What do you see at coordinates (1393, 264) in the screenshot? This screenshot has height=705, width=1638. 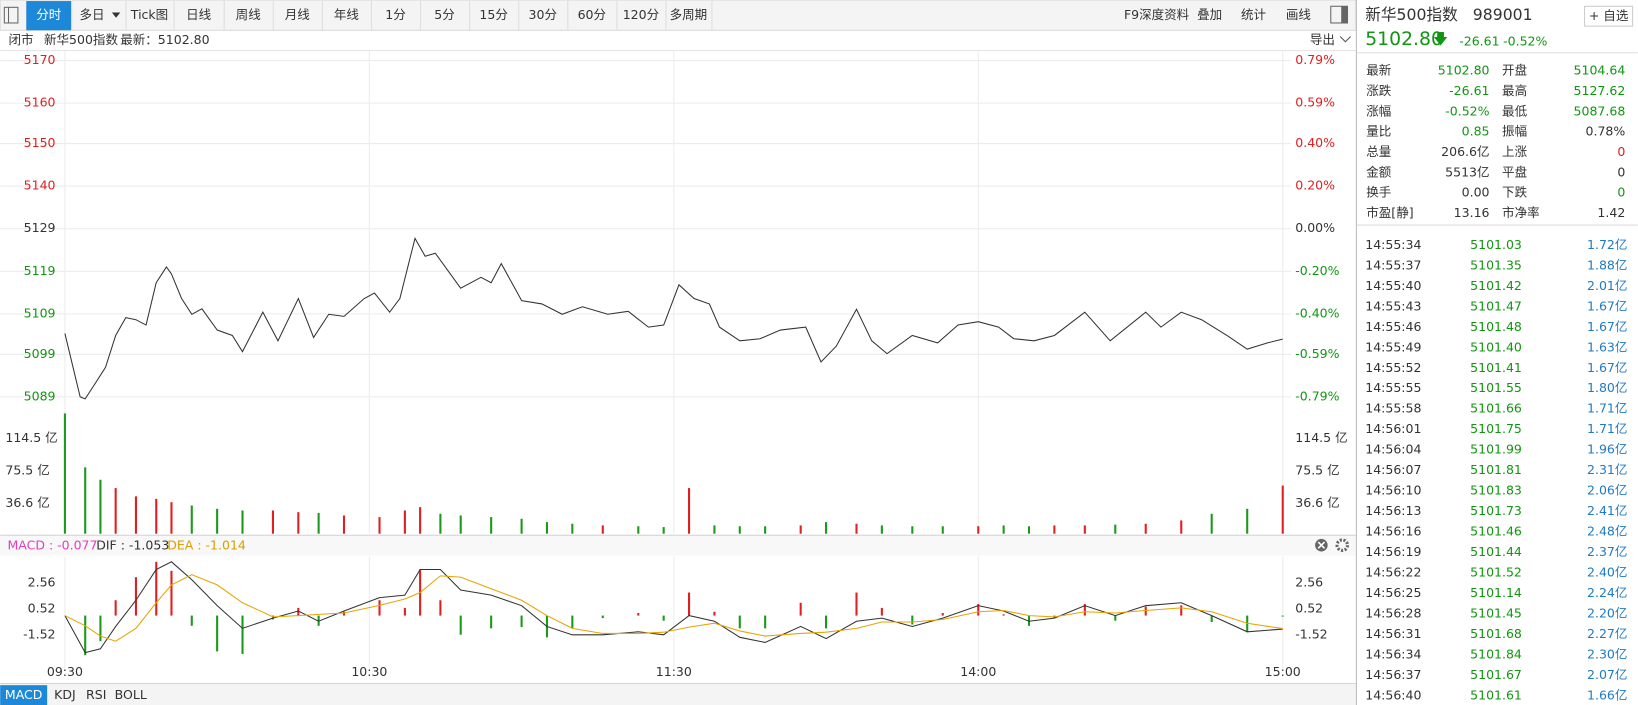 I see `trade-time: 14:55:37` at bounding box center [1393, 264].